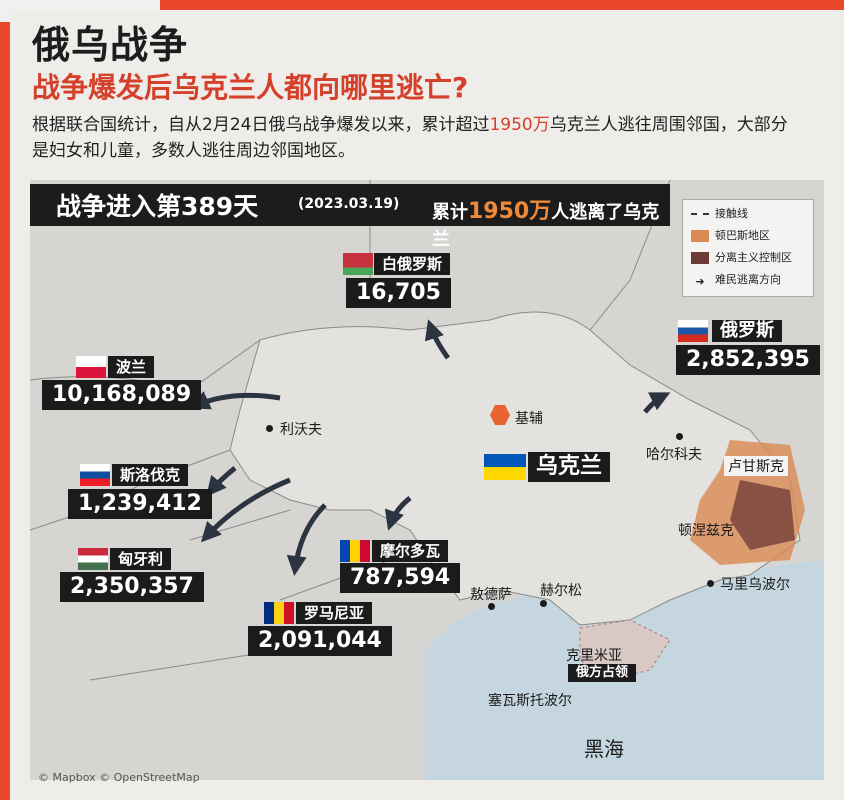 Image resolution: width=844 pixels, height=800 pixels. What do you see at coordinates (731, 213) in the screenshot?
I see `legend-contact-label: 接触线` at bounding box center [731, 213].